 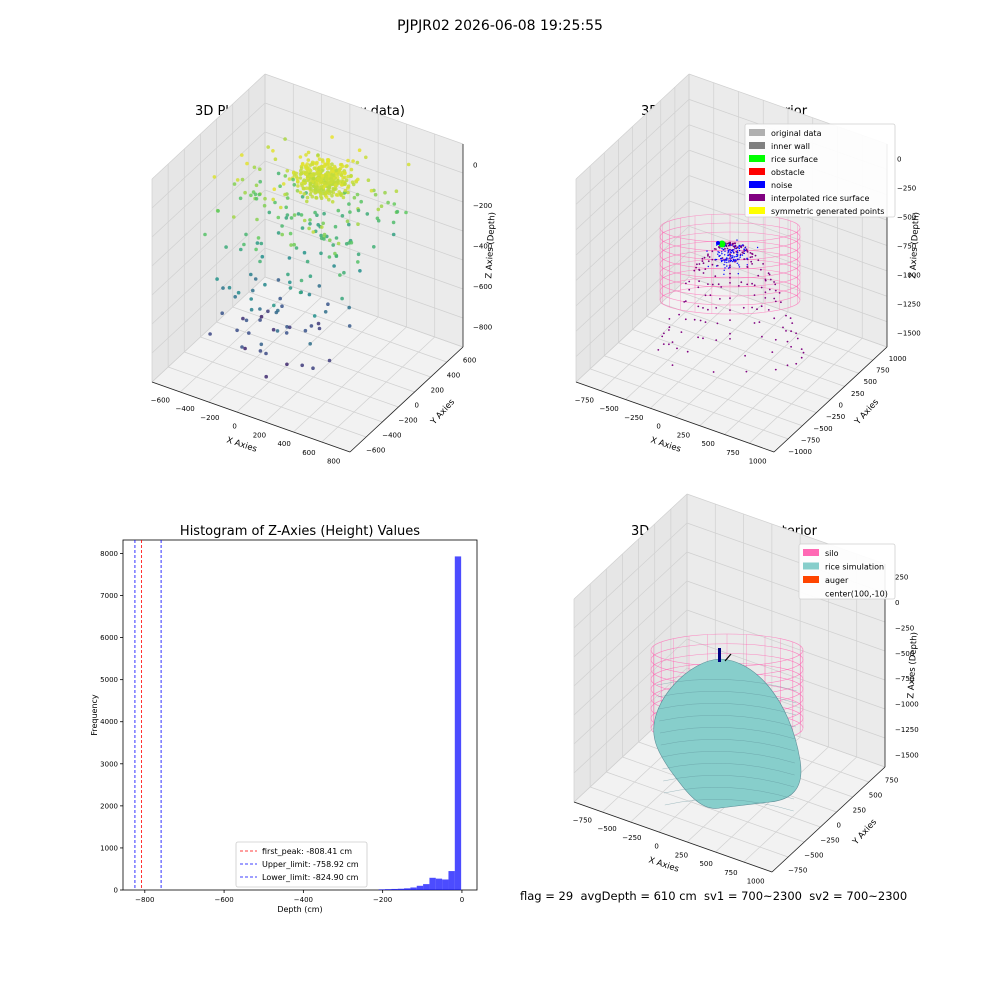 I want to click on plot2-rice-surface-marker, so click(x=722, y=244).